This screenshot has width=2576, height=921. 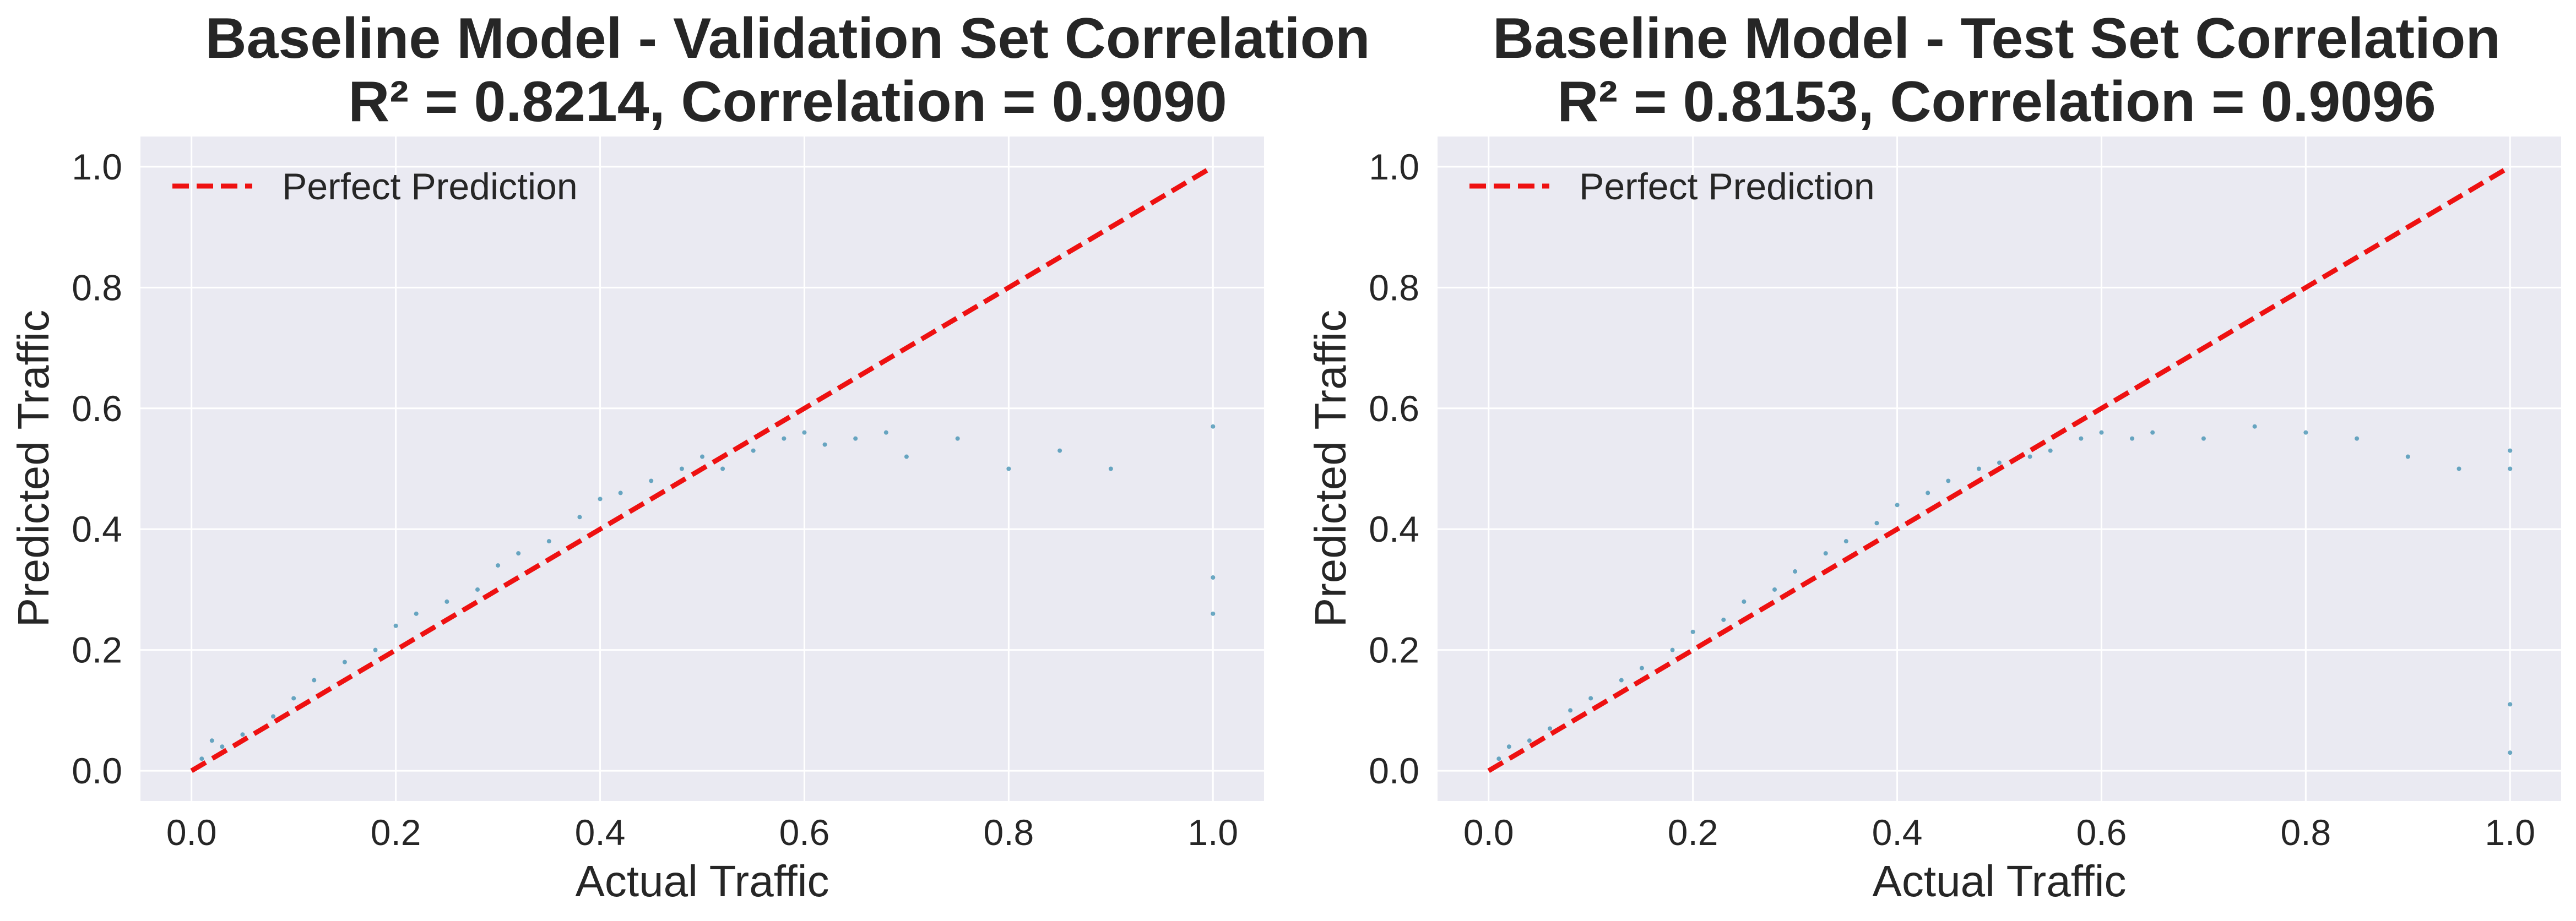 I want to click on chart-title-line1: Baseline Model - Test Set Correlation, so click(x=1997, y=38).